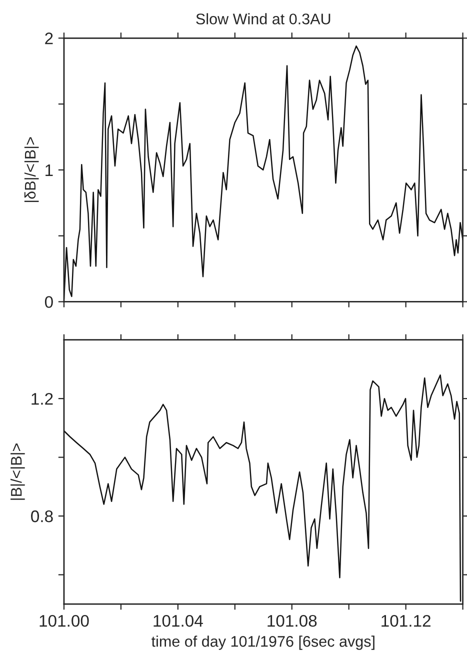 Image resolution: width=467 pixels, height=669 pixels. I want to click on x-tick-label: 101.08, so click(292, 620).